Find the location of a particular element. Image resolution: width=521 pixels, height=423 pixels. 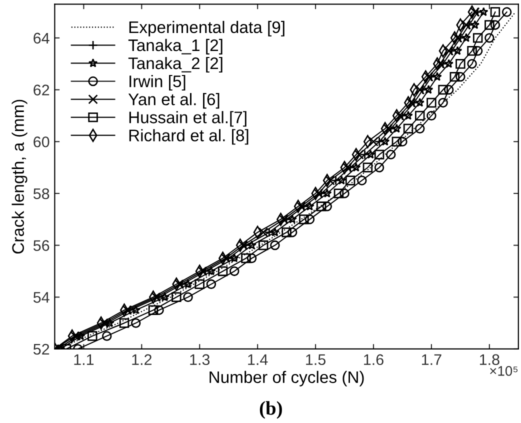

y-axis-title: Crack length, a (mm) is located at coordinates (20, 177).